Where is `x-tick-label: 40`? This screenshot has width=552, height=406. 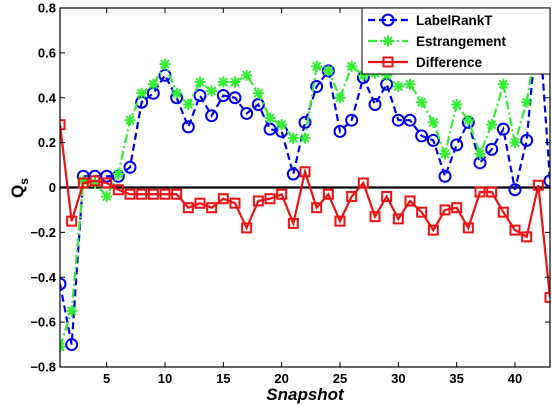
x-tick-label: 40 is located at coordinates (515, 378).